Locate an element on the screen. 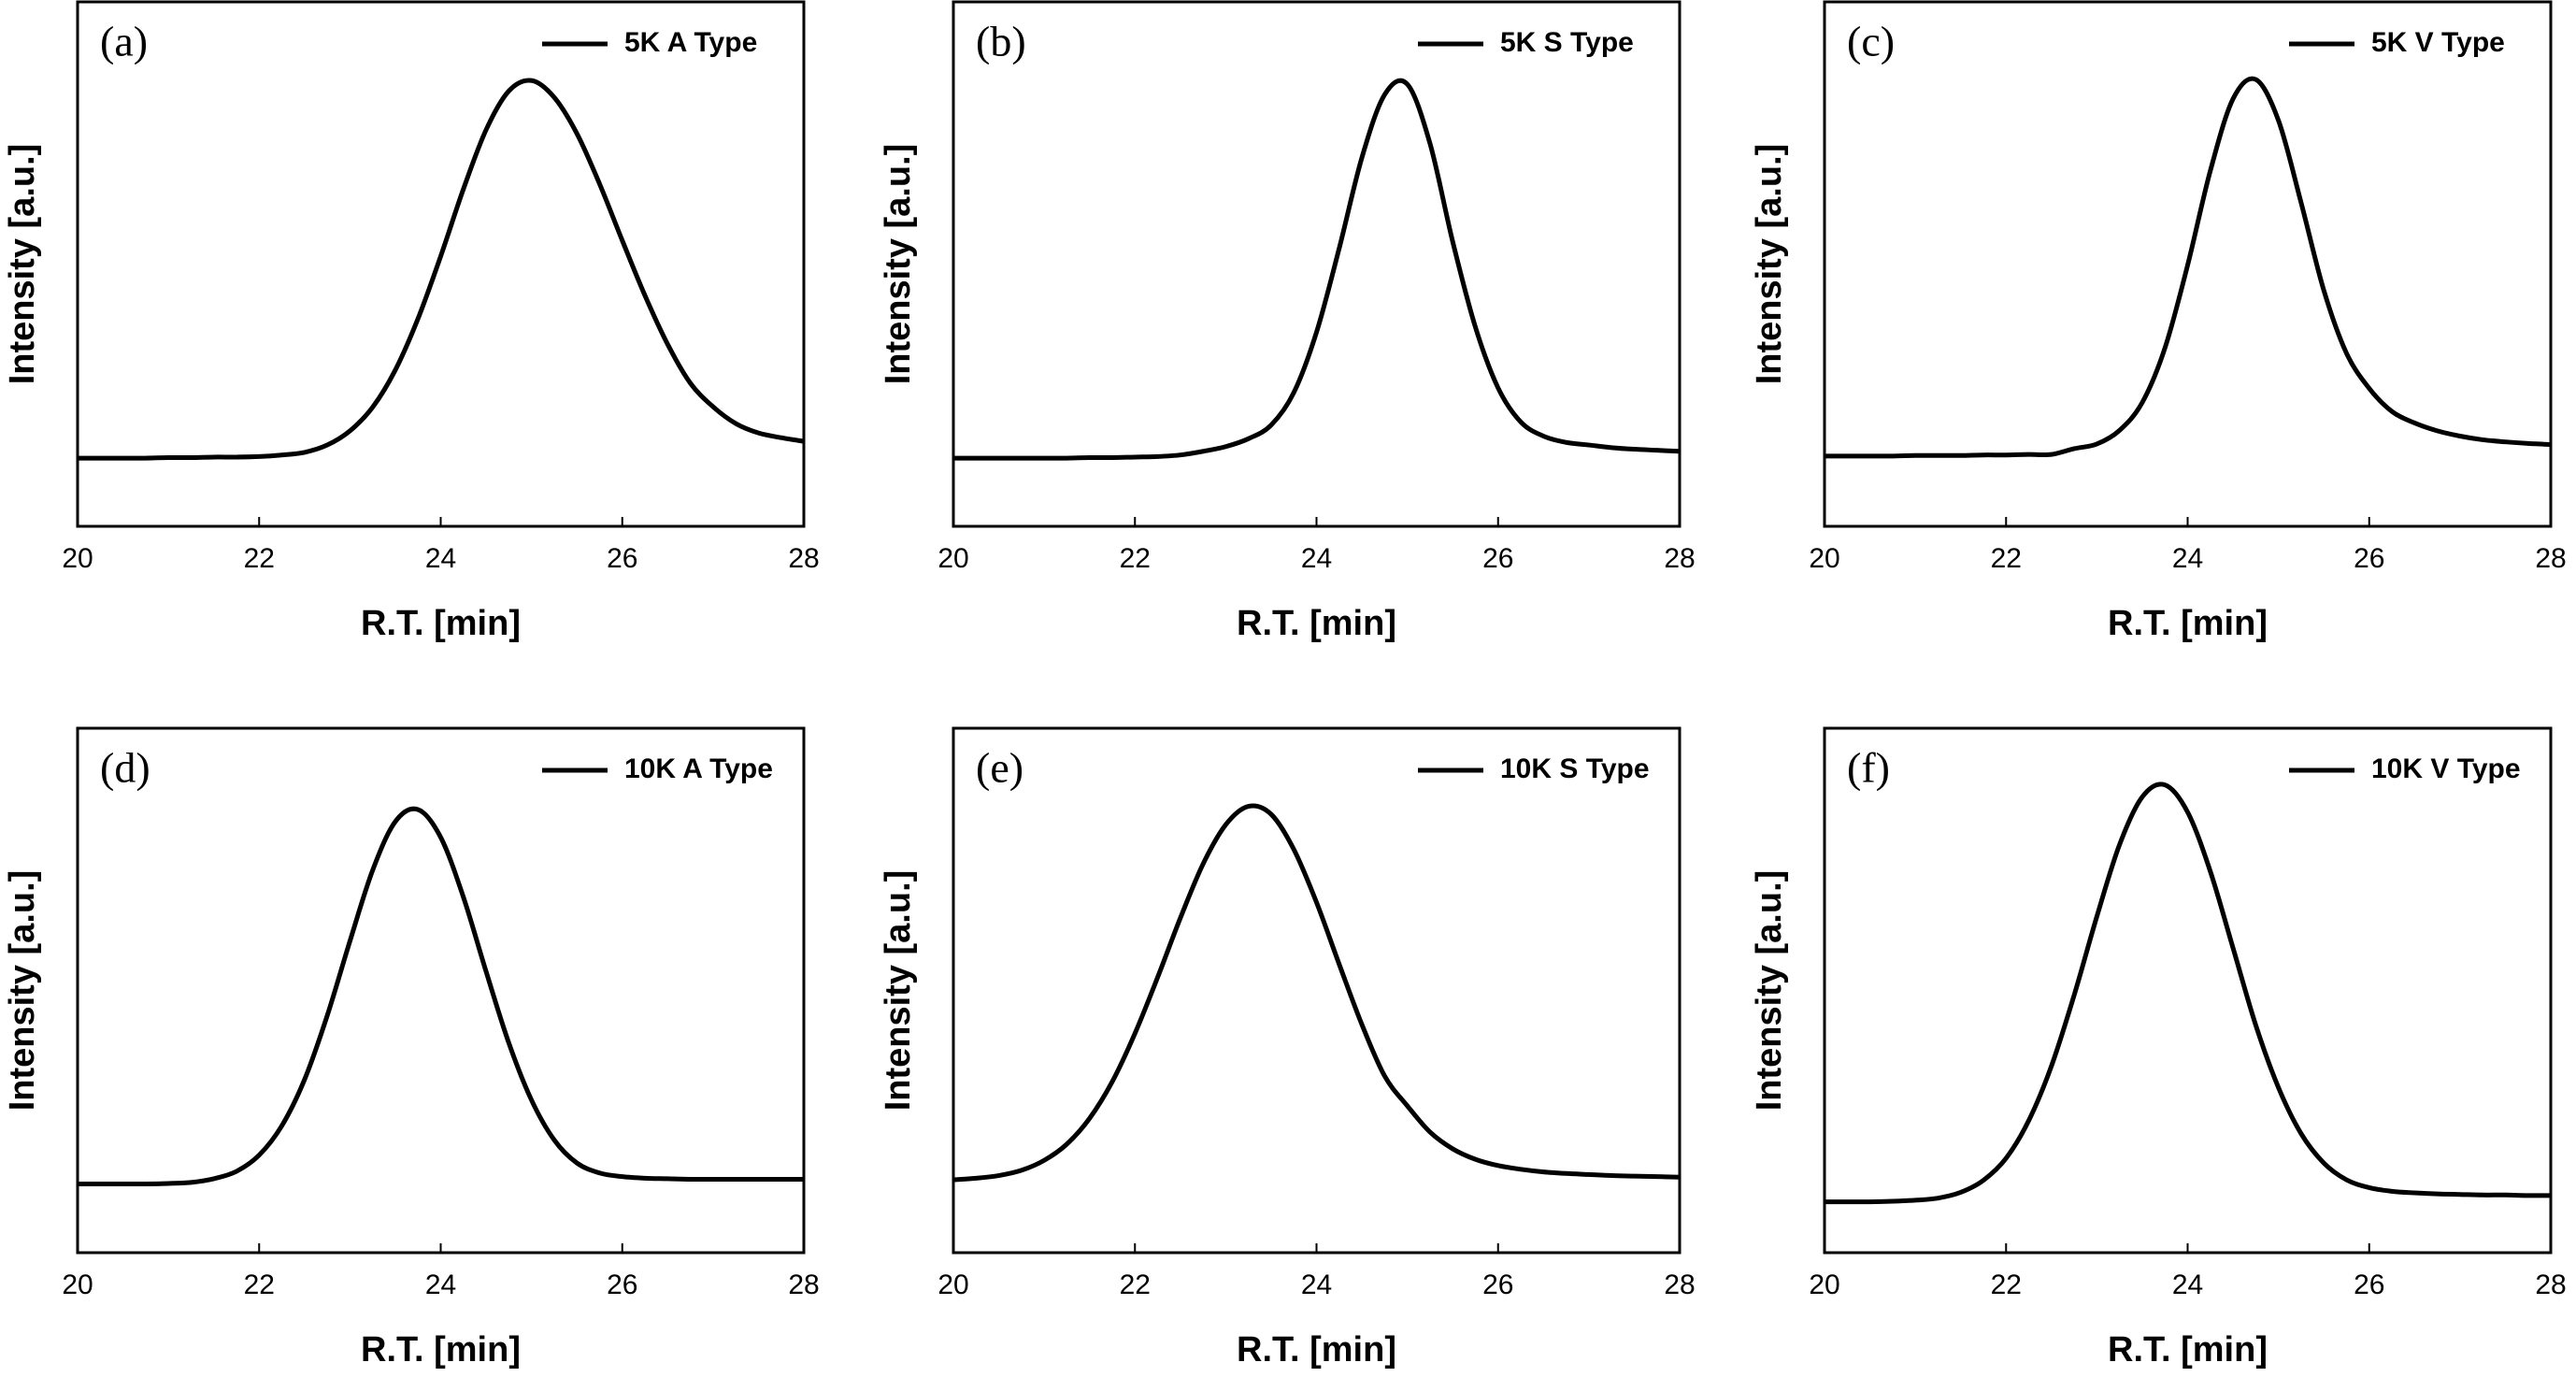  panel-label: (d) is located at coordinates (125, 768).